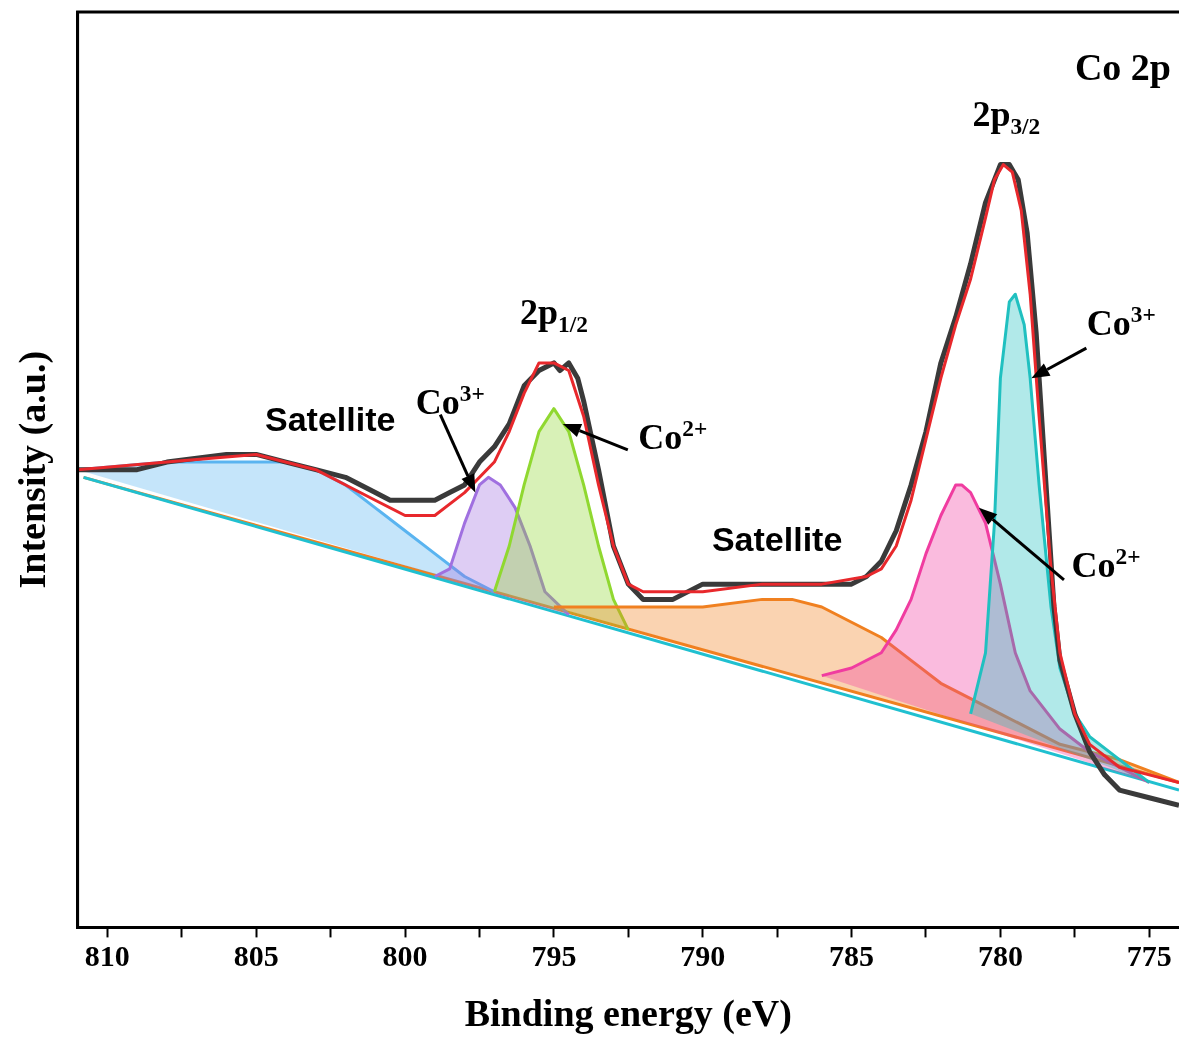 Image resolution: width=1179 pixels, height=1047 pixels. Describe the element at coordinates (1000, 956) in the screenshot. I see `x-tick-label: 780` at that location.